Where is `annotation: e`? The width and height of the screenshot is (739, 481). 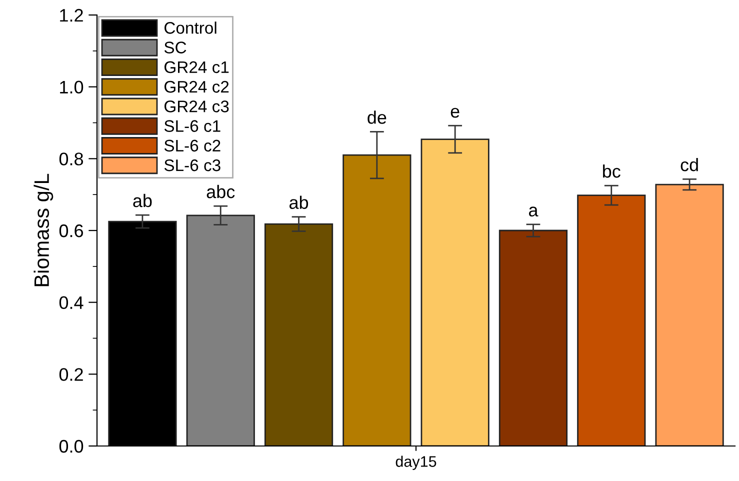 annotation: e is located at coordinates (455, 113).